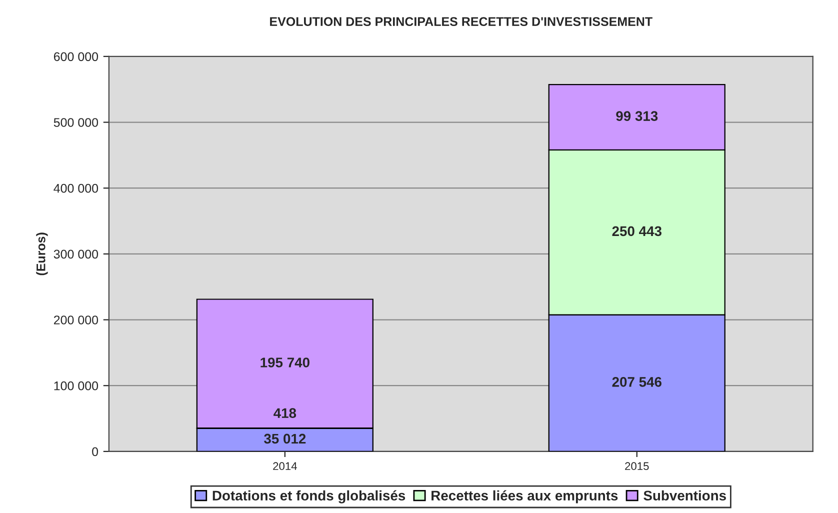 This screenshot has height=513, width=838. What do you see at coordinates (76, 254) in the screenshot?
I see `y-tick-label: 300 000` at bounding box center [76, 254].